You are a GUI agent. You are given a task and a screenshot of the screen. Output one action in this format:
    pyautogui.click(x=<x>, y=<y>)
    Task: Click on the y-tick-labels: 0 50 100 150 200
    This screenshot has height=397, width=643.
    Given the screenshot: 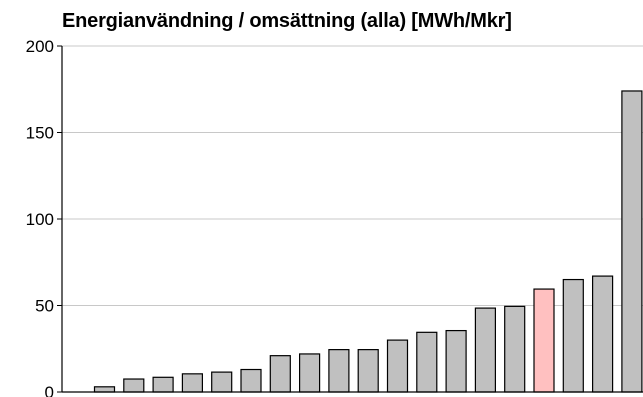 What is the action you would take?
    pyautogui.click(x=40, y=217)
    